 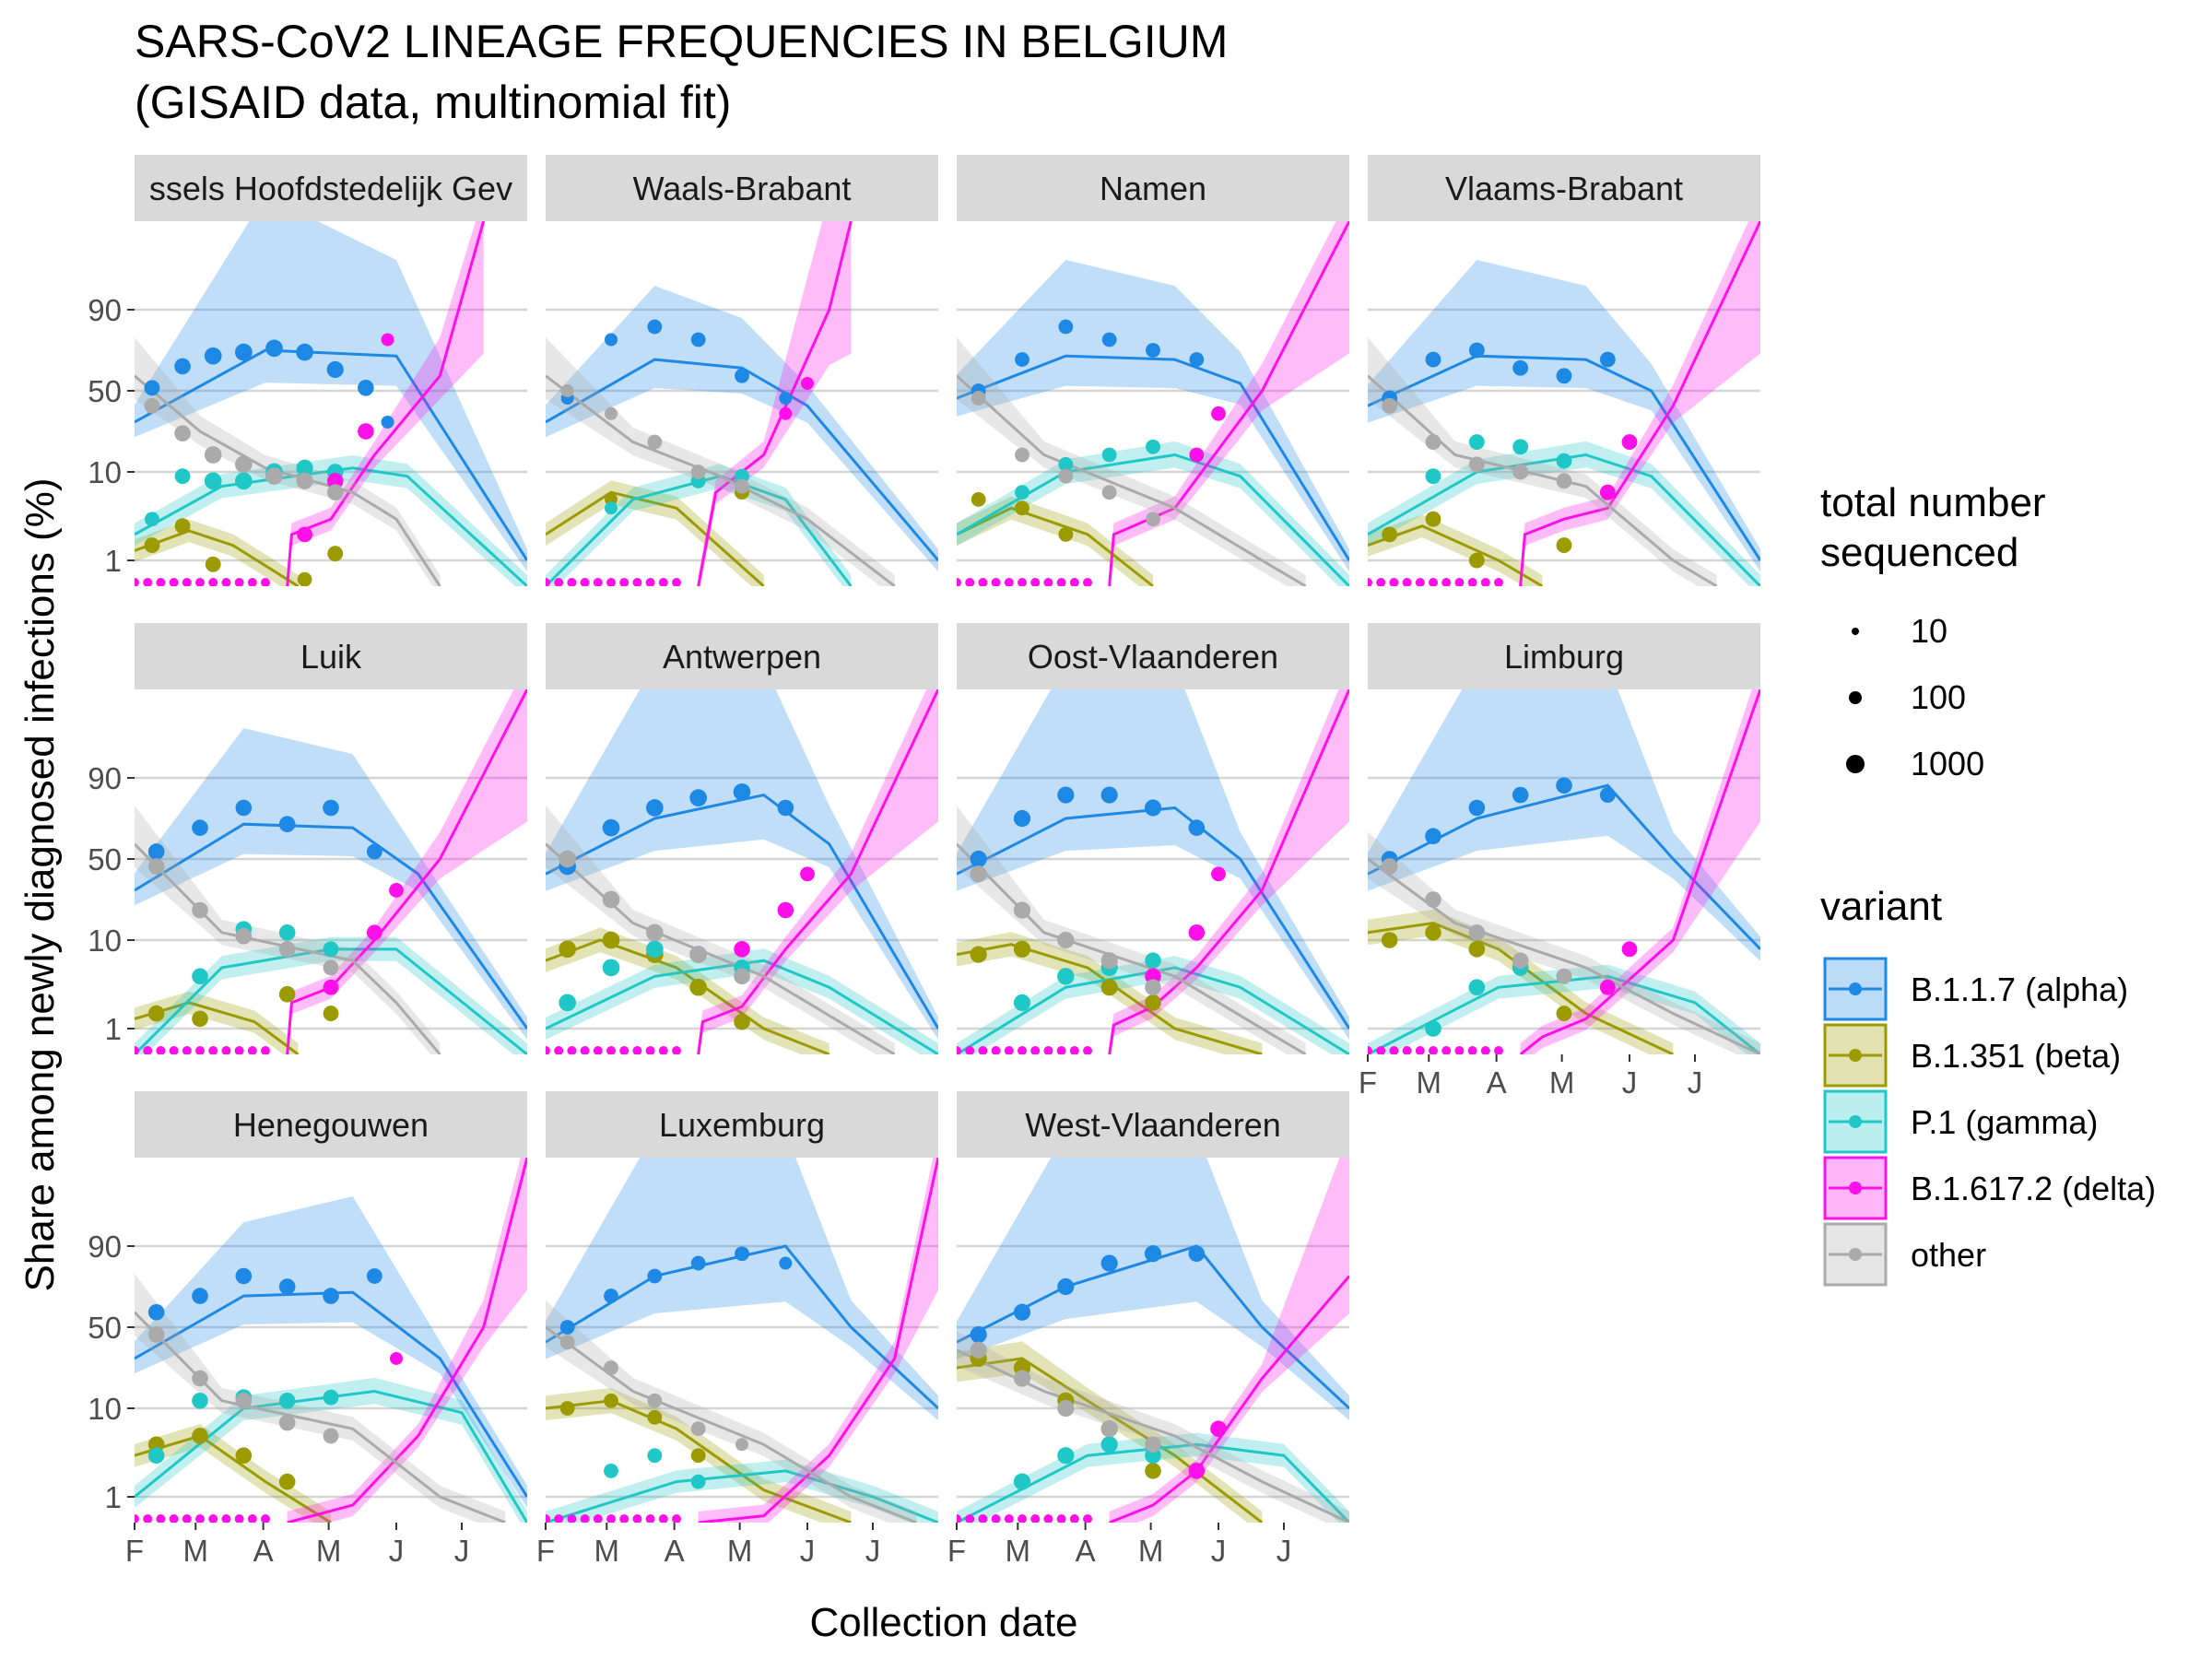 What do you see at coordinates (433, 102) in the screenshot?
I see `chart-title-line2: (GISAID data, multinomial fit)` at bounding box center [433, 102].